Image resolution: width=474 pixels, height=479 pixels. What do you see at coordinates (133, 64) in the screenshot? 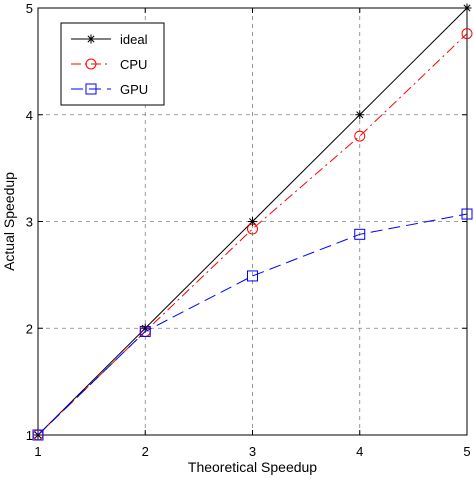
I see `legend-label-cpu: CPU` at bounding box center [133, 64].